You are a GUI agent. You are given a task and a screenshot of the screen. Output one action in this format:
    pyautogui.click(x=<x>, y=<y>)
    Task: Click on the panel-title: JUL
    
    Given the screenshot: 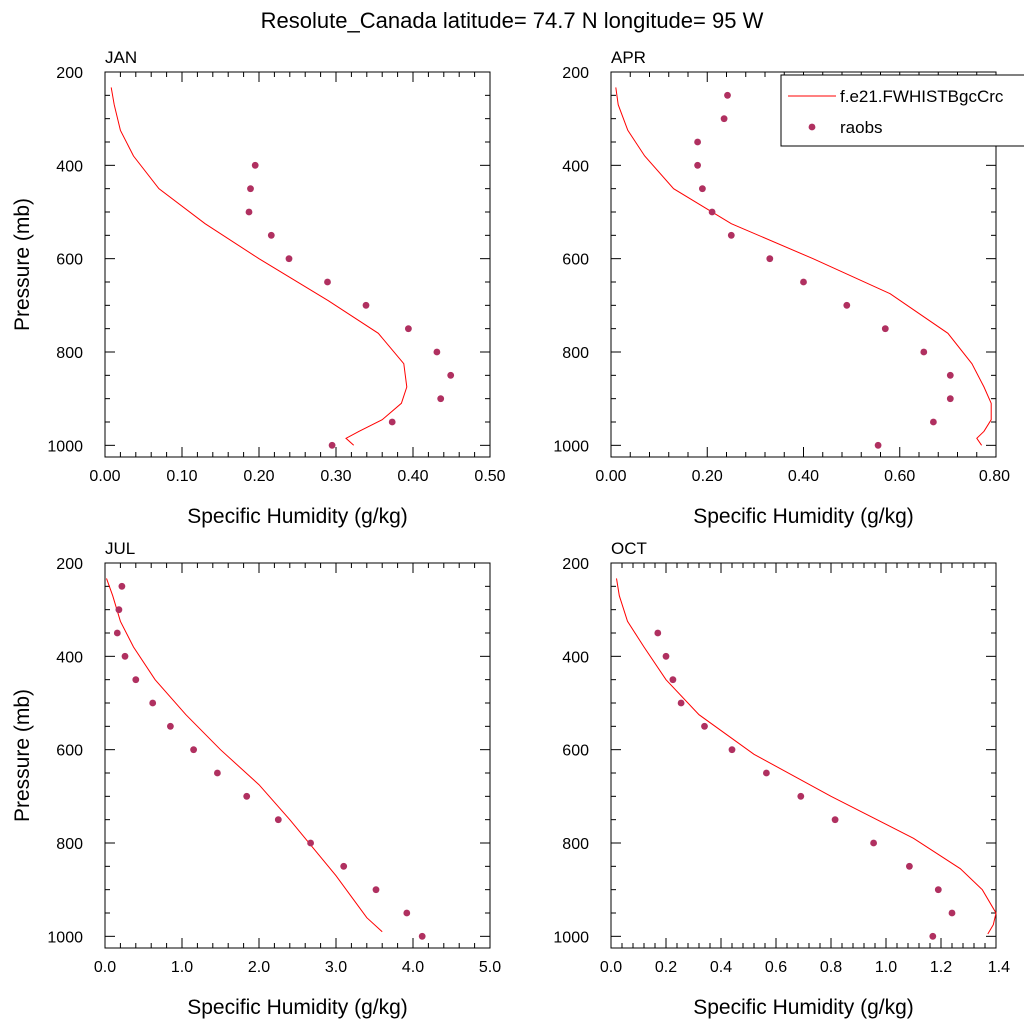 What is the action you would take?
    pyautogui.click(x=120, y=548)
    